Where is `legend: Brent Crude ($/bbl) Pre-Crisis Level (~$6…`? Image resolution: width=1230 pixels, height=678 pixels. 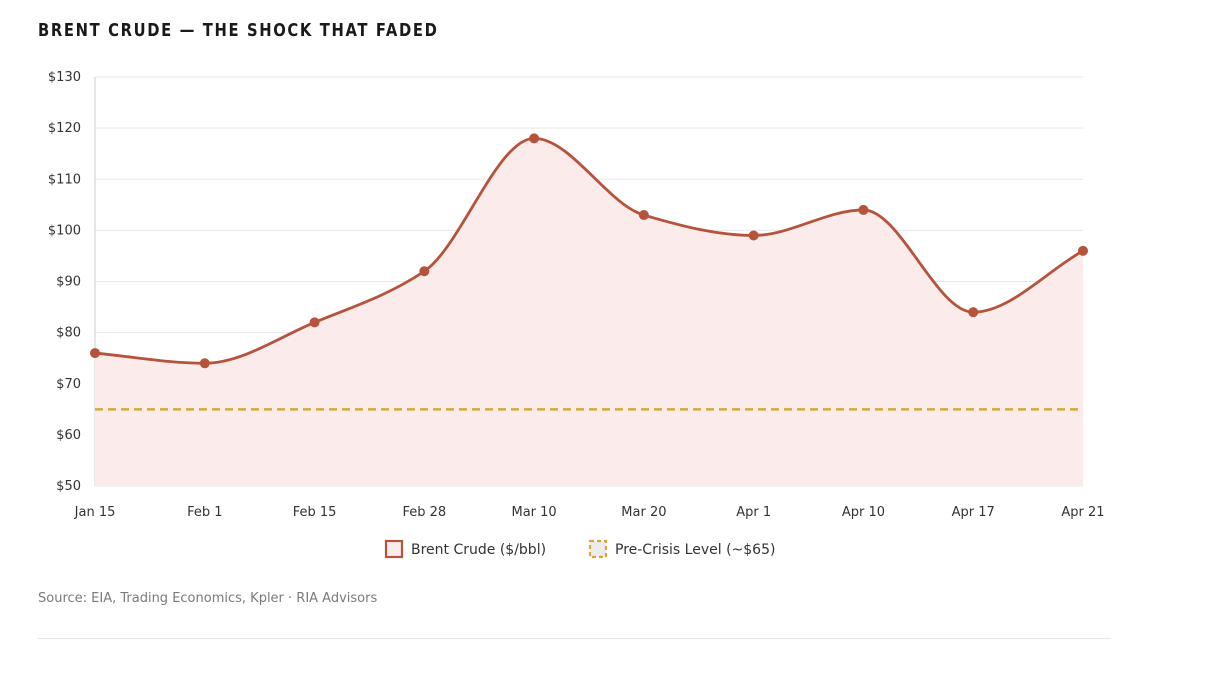 legend: Brent Crude ($/bbl) Pre-Crisis Level (~$6… is located at coordinates (579, 549).